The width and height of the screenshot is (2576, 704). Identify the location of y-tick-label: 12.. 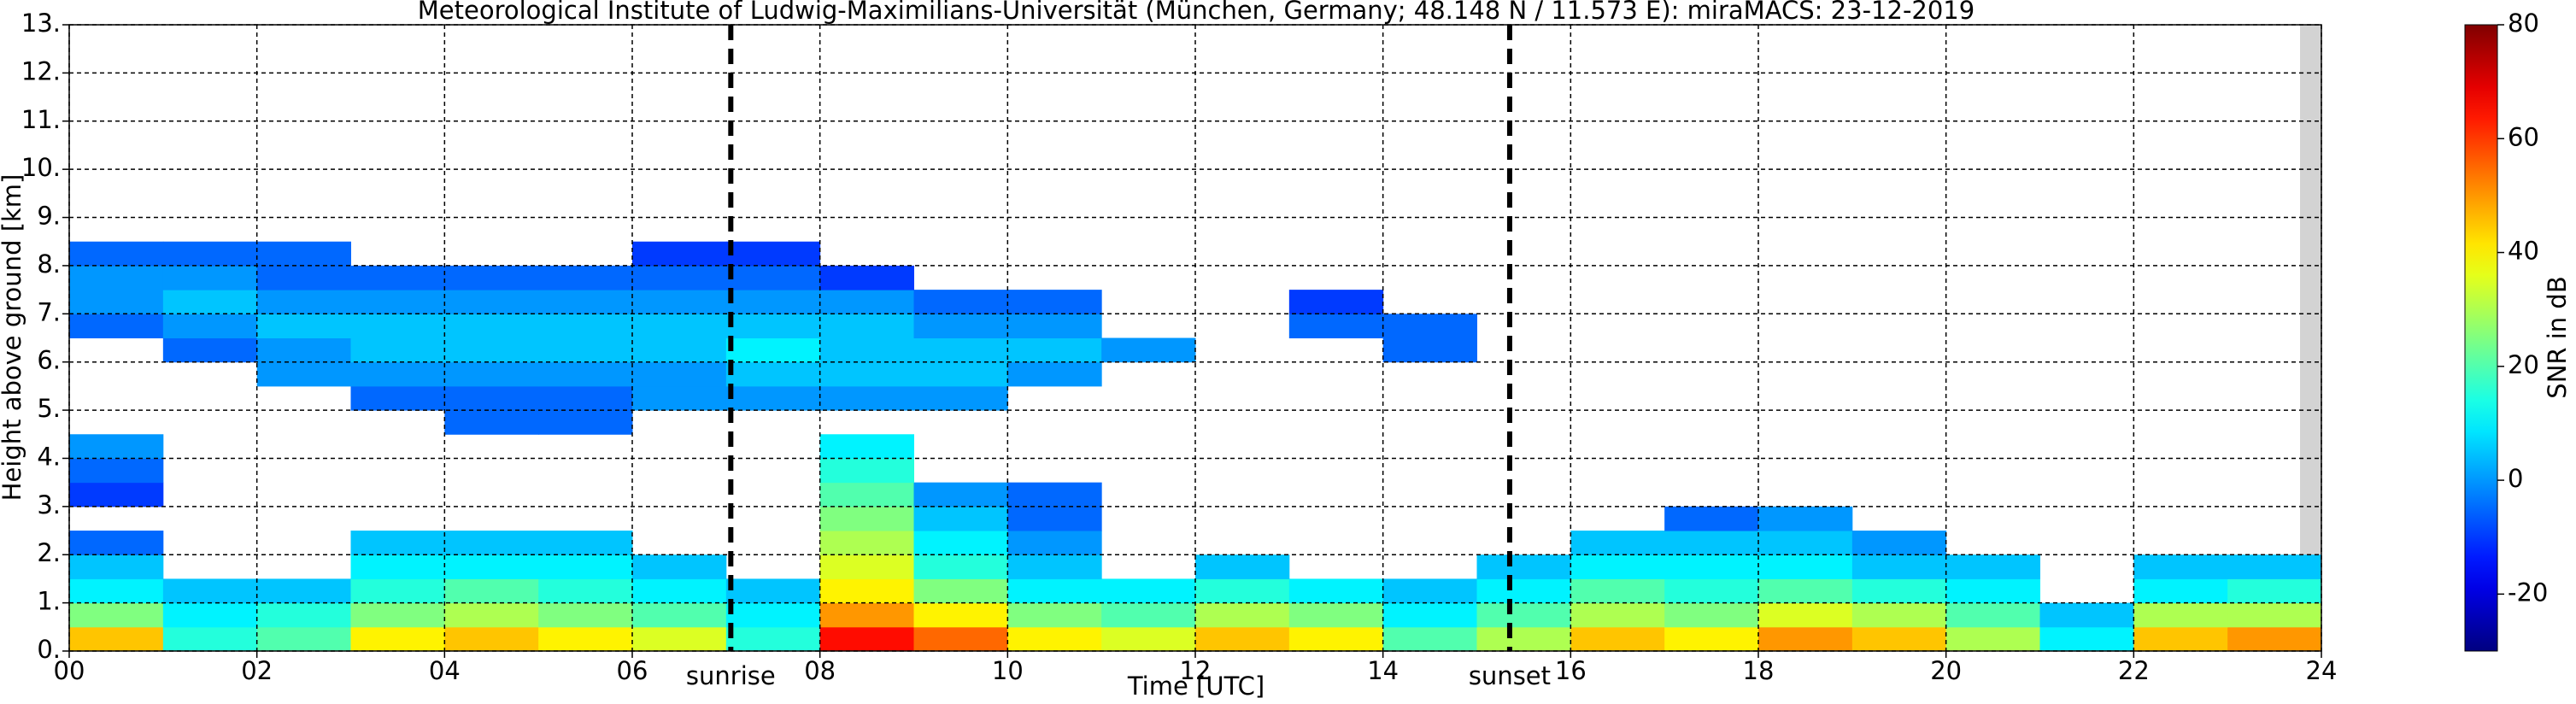
(41, 70).